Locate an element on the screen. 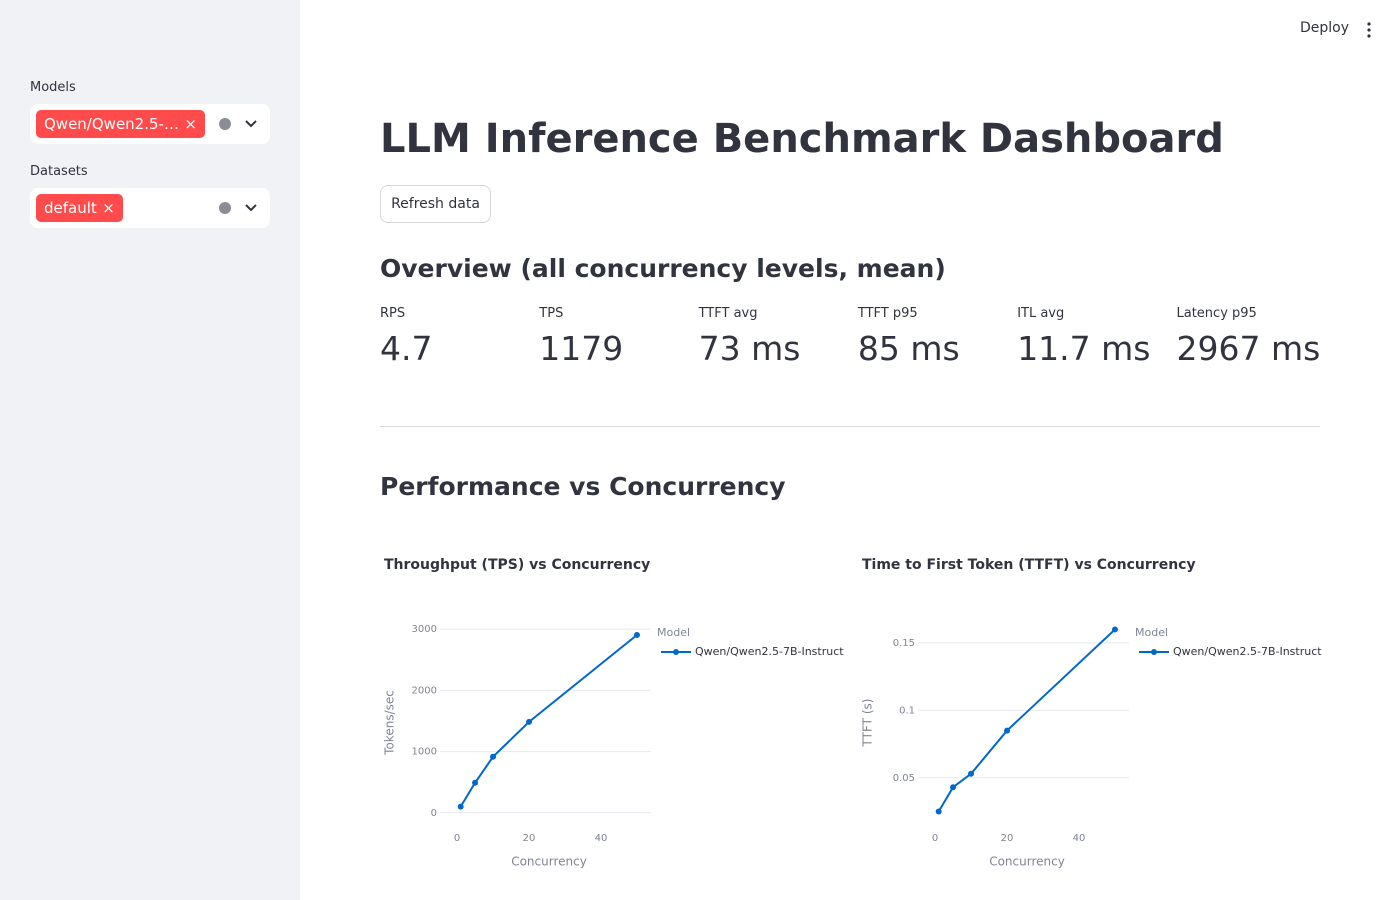 Image resolution: width=1400 pixels, height=900 pixels. multiselect: default × is located at coordinates (150, 208).